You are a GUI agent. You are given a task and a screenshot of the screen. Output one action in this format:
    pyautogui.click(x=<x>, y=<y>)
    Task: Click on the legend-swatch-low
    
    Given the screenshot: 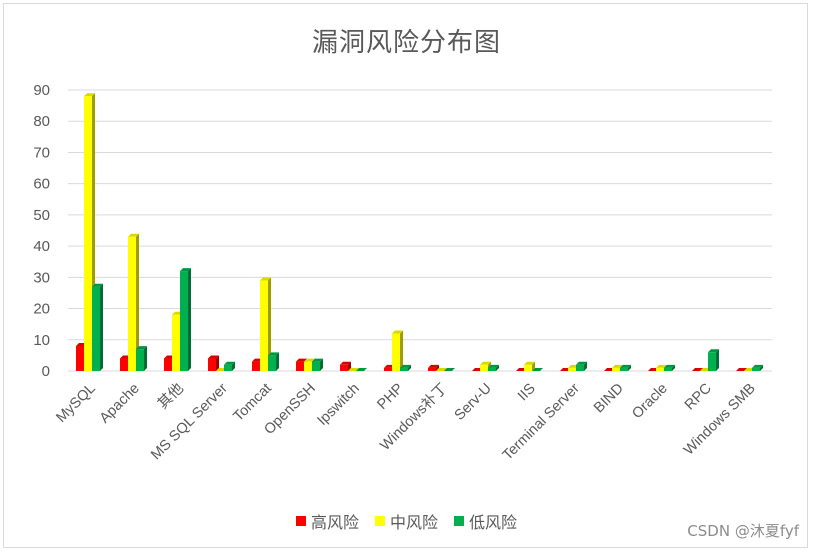 What is the action you would take?
    pyautogui.click(x=459, y=521)
    